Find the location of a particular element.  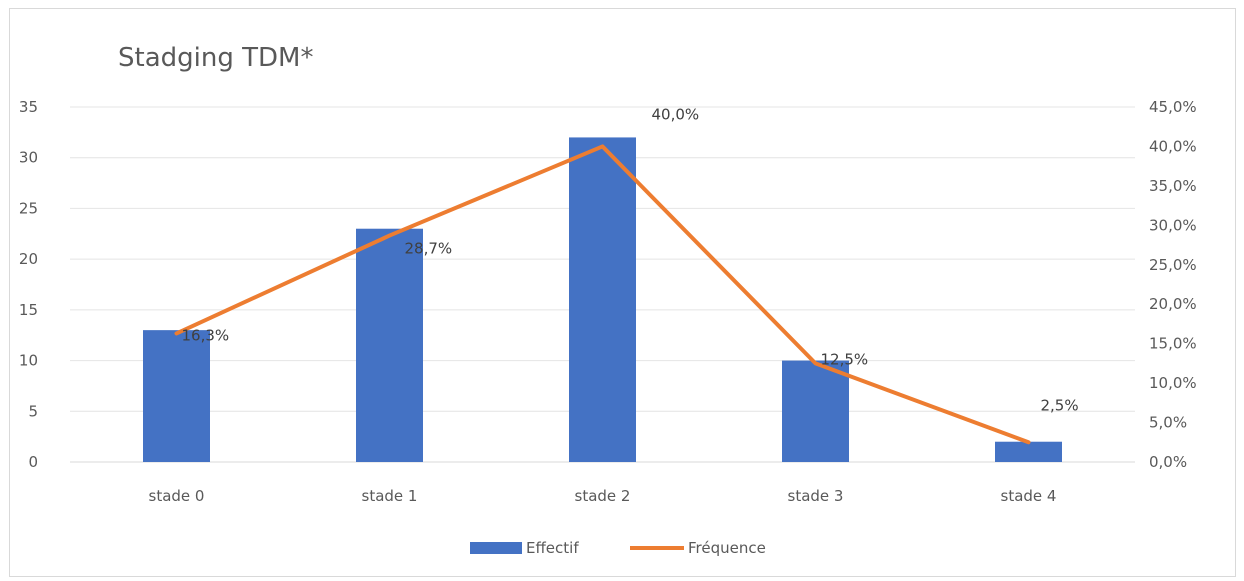

data-label: 2,5% is located at coordinates (1060, 405).